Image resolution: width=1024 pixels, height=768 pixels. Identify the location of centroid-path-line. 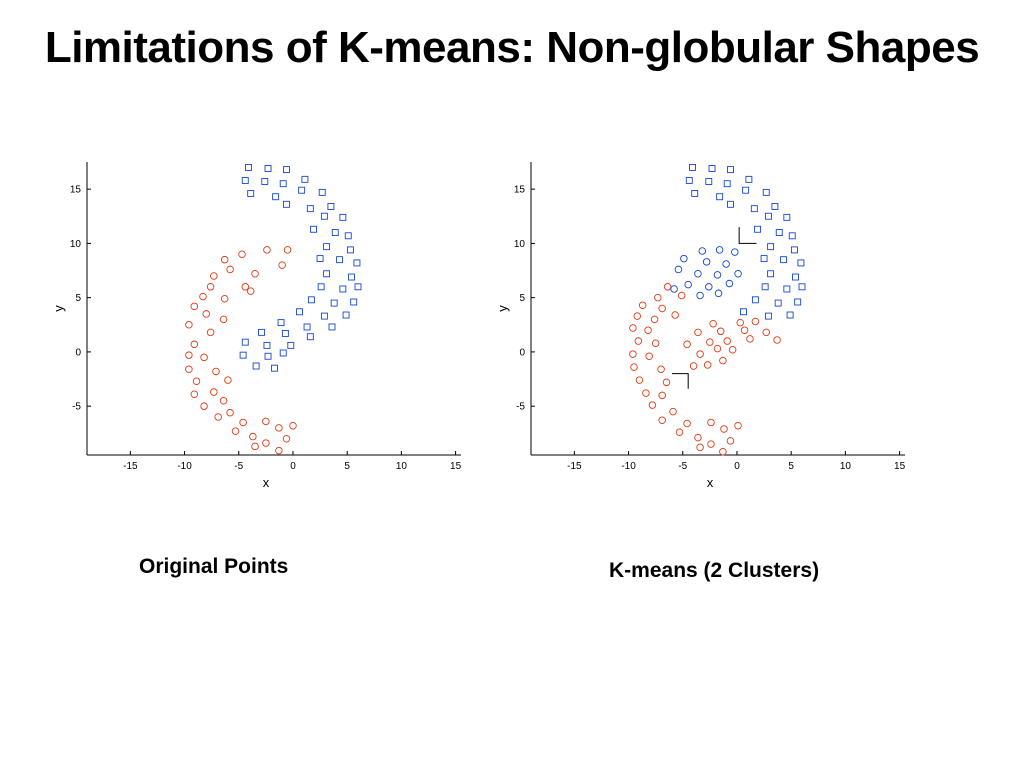
(747, 235).